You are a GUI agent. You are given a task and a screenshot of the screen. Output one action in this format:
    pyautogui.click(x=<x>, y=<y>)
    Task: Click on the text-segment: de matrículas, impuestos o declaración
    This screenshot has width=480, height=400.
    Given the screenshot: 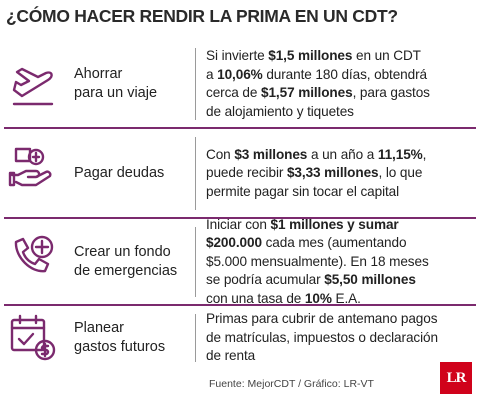 What is the action you would take?
    pyautogui.click(x=322, y=337)
    